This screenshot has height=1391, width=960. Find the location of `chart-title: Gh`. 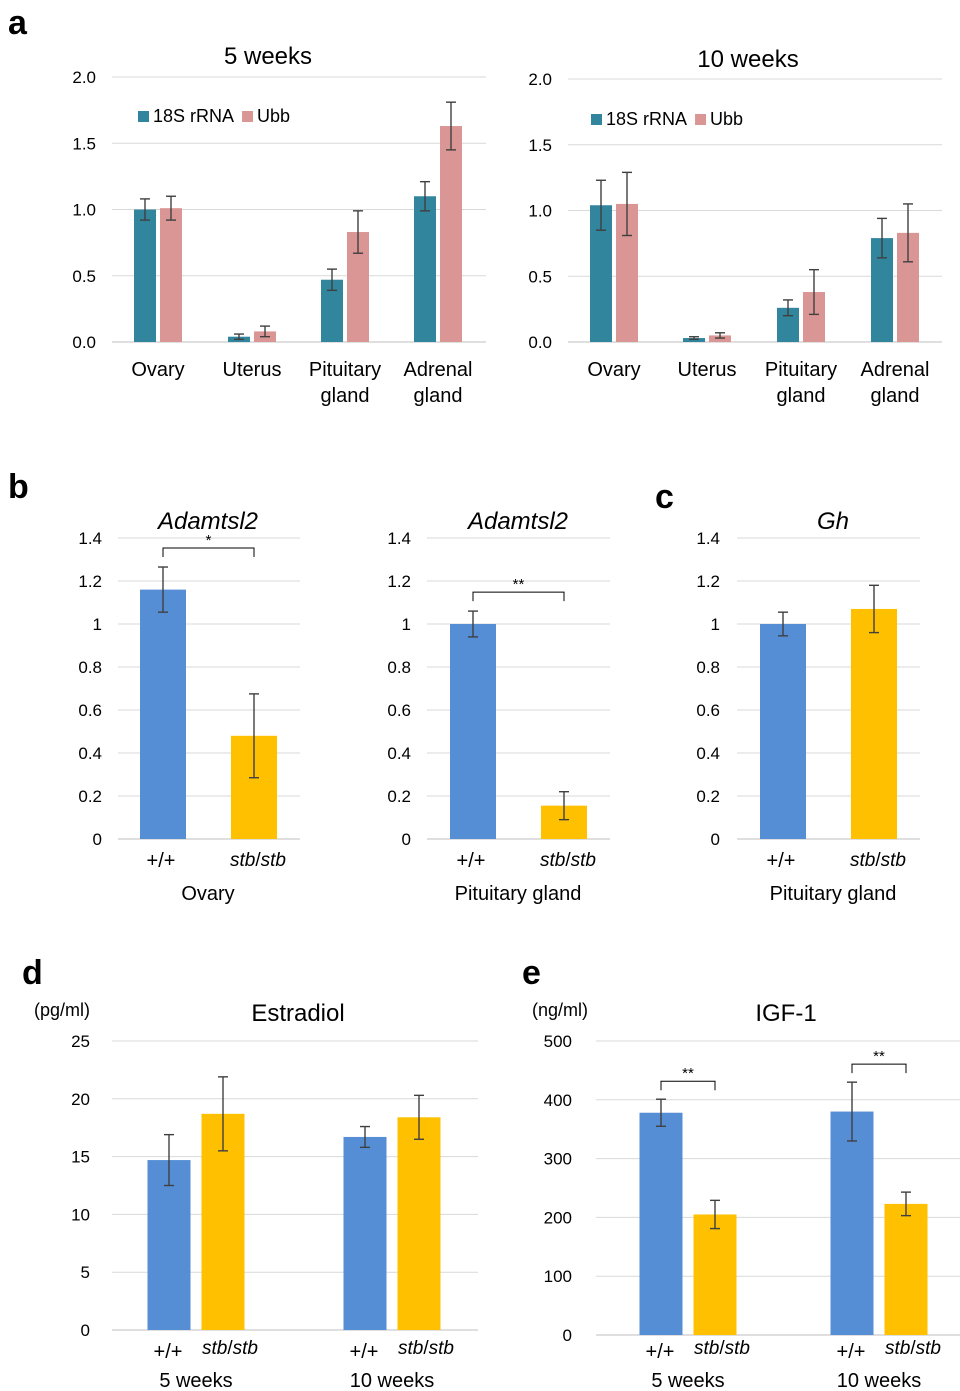

chart-title: Gh is located at coordinates (833, 521).